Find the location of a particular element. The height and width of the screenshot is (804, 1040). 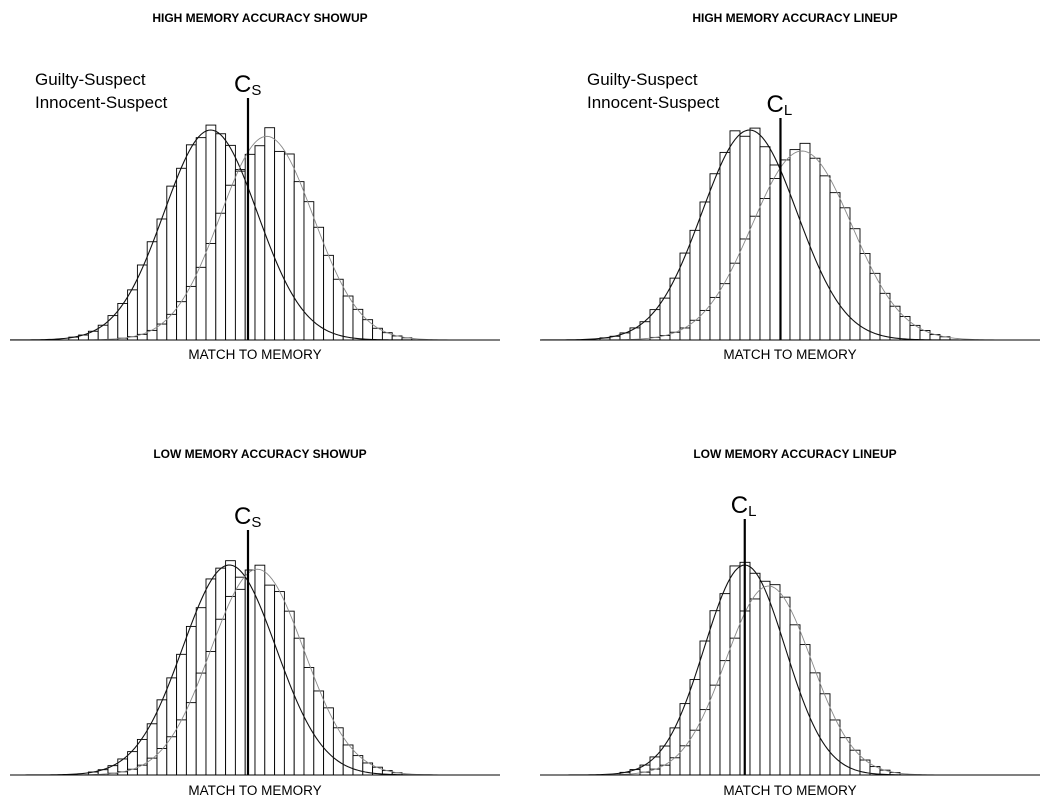

panel-title: HIGH MEMORY ACCURACY LINEUP is located at coordinates (794, 18).